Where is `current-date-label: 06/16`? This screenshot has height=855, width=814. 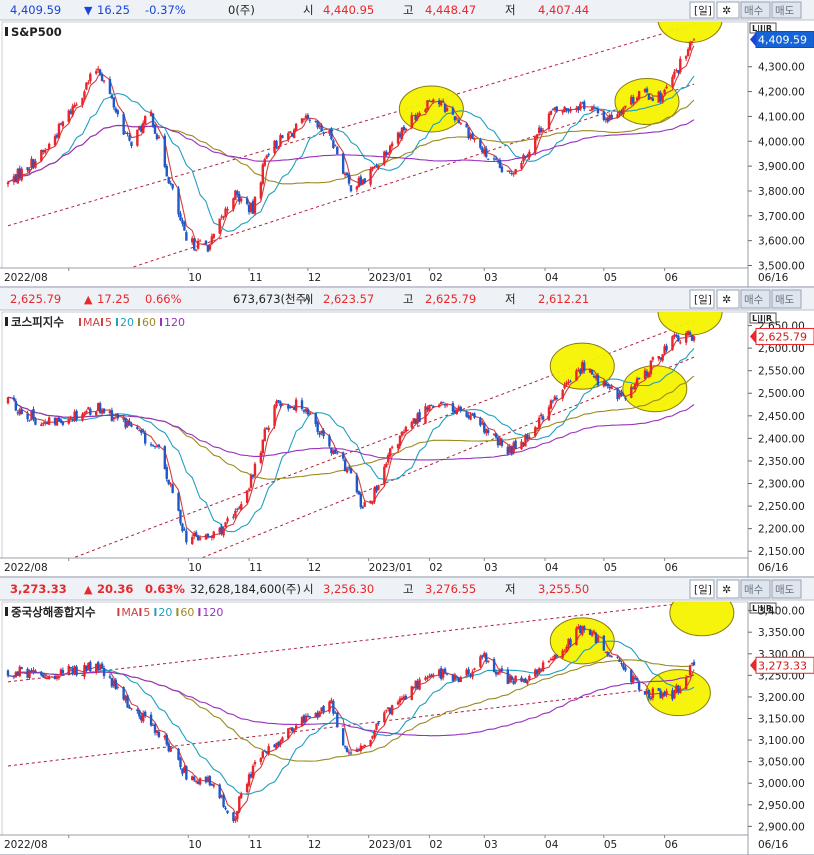
current-date-label: 06/16 is located at coordinates (773, 845).